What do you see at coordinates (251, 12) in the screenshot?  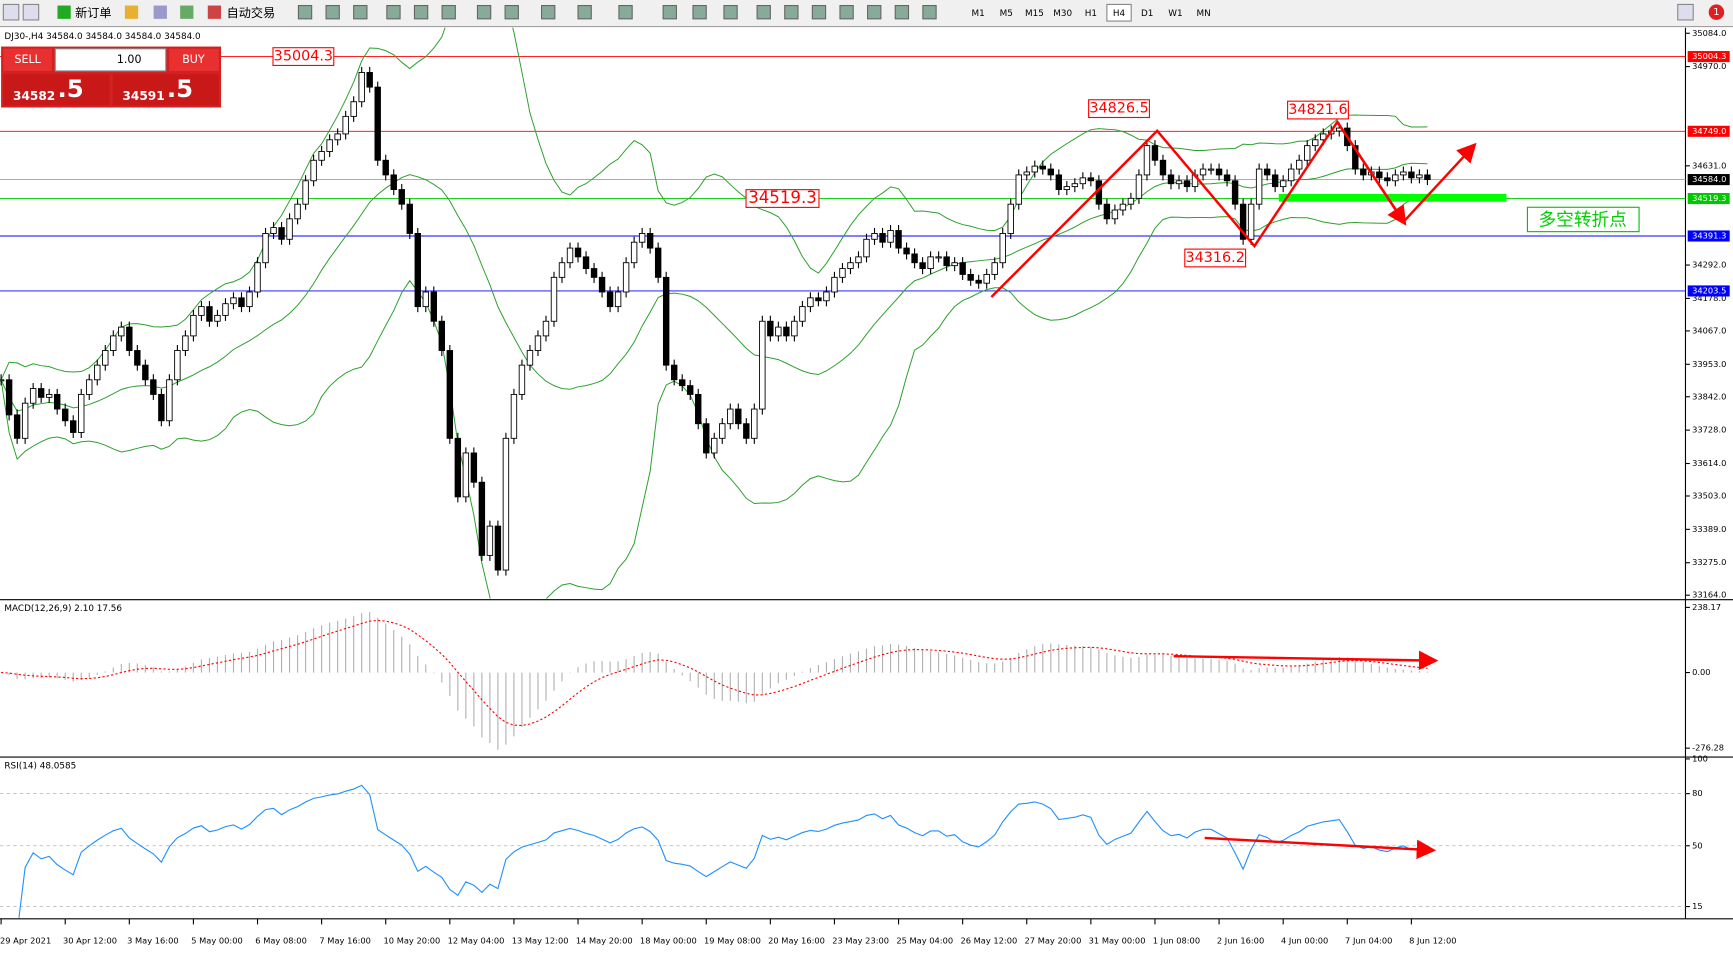 I see `auto-trading-button: 自动交易` at bounding box center [251, 12].